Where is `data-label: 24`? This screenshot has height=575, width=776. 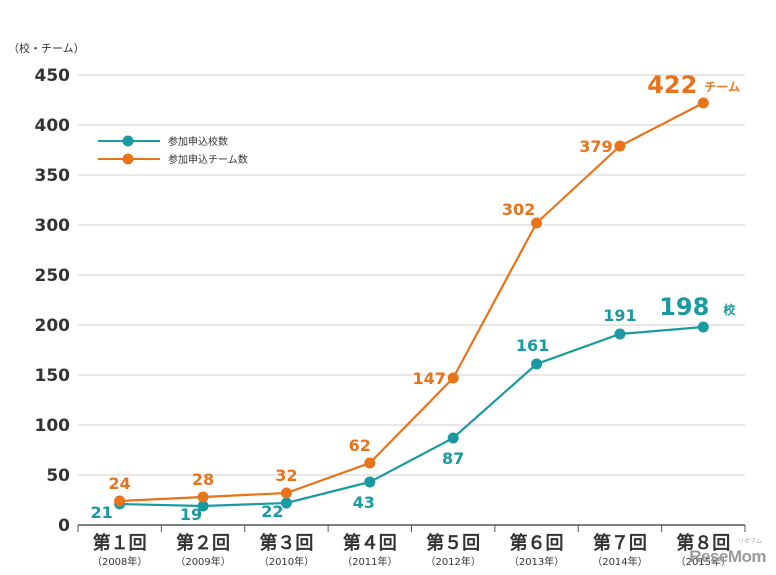
data-label: 24 is located at coordinates (120, 483).